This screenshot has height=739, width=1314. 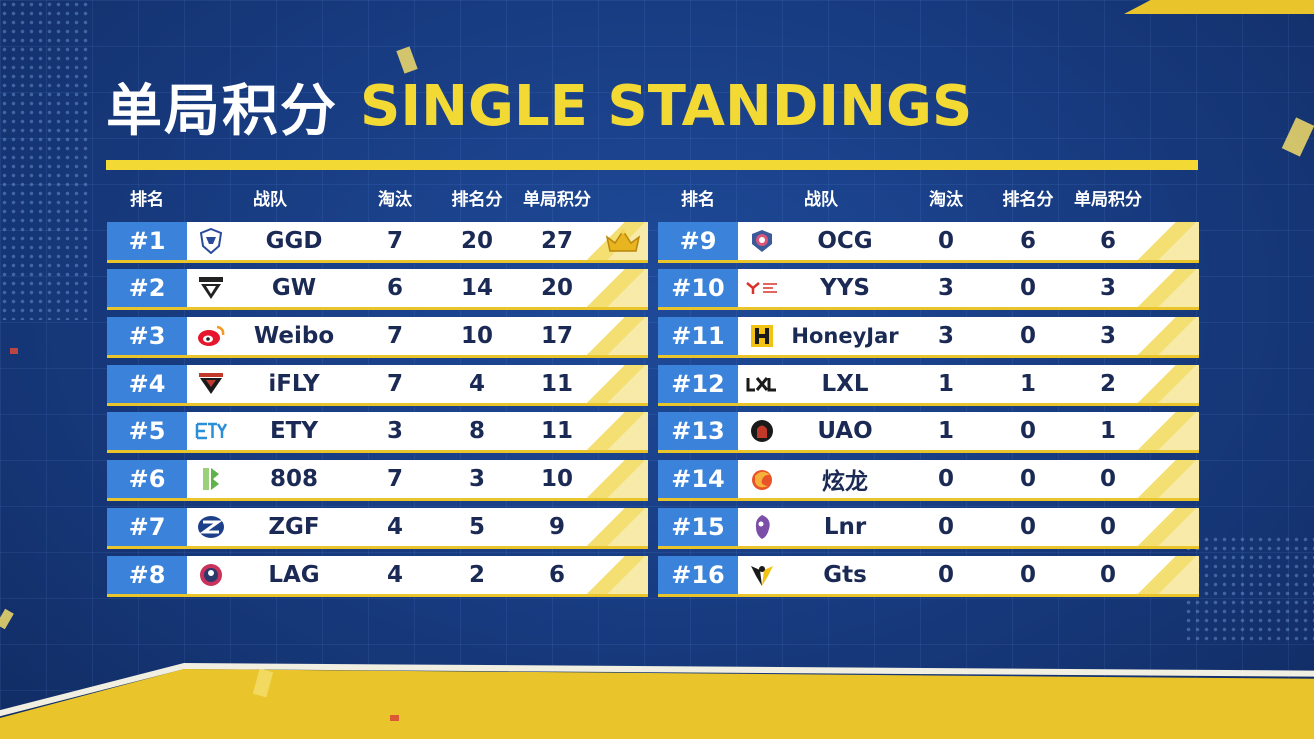 What do you see at coordinates (377, 383) in the screenshot?
I see `table-row: #4 iFLY 7 4 11` at bounding box center [377, 383].